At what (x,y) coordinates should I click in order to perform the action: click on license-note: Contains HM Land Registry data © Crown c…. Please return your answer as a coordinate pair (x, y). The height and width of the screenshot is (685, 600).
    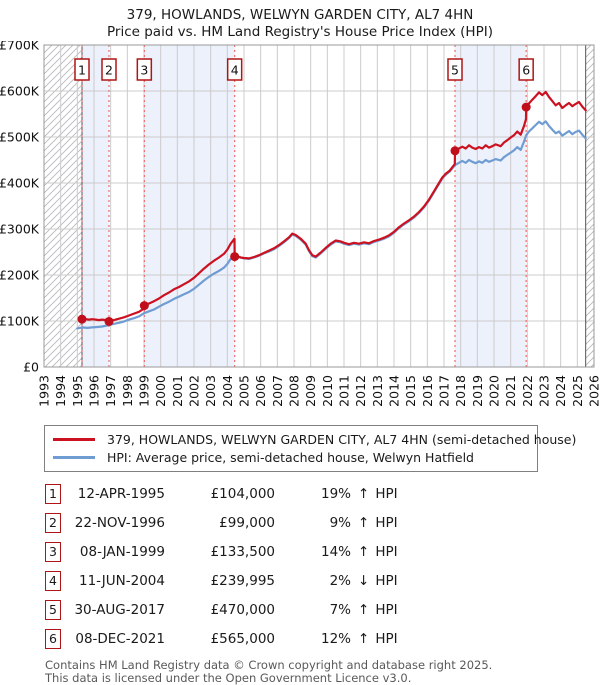
    Looking at the image, I should click on (322, 672).